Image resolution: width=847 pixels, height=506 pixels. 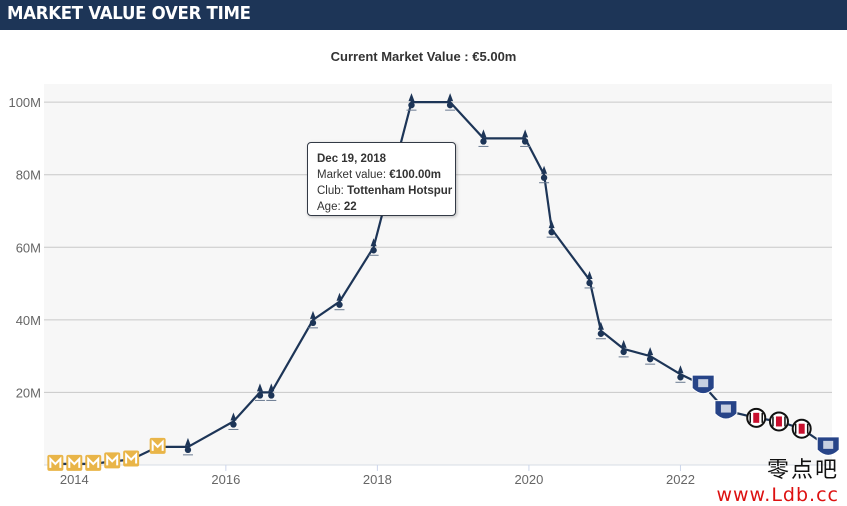 I want to click on tooltip-date: Dec 19, 2018, so click(x=352, y=159).